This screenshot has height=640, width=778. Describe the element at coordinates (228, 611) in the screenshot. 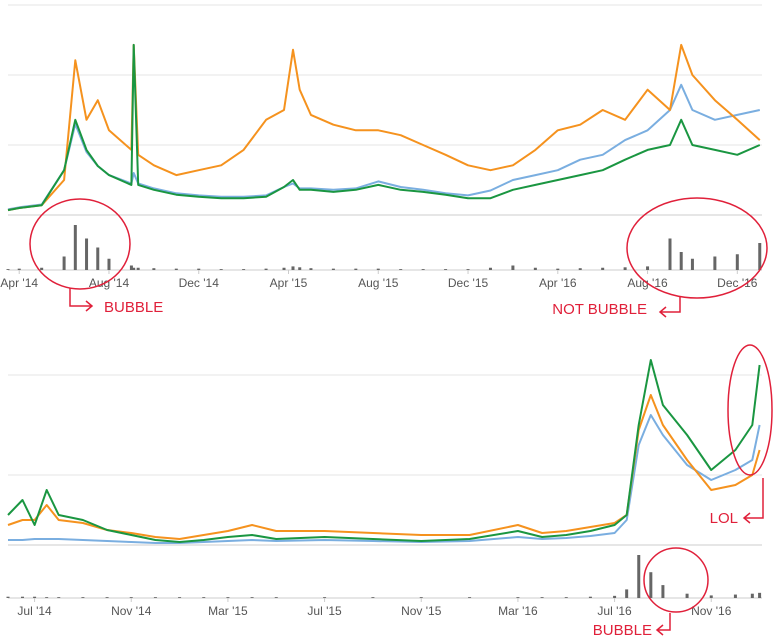

I see `x-tick-label: Mar '15` at that location.